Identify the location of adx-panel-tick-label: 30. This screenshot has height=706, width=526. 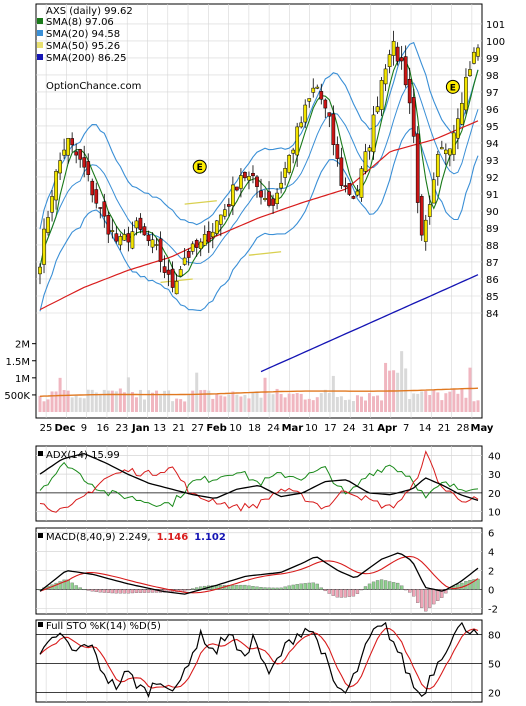
(494, 475).